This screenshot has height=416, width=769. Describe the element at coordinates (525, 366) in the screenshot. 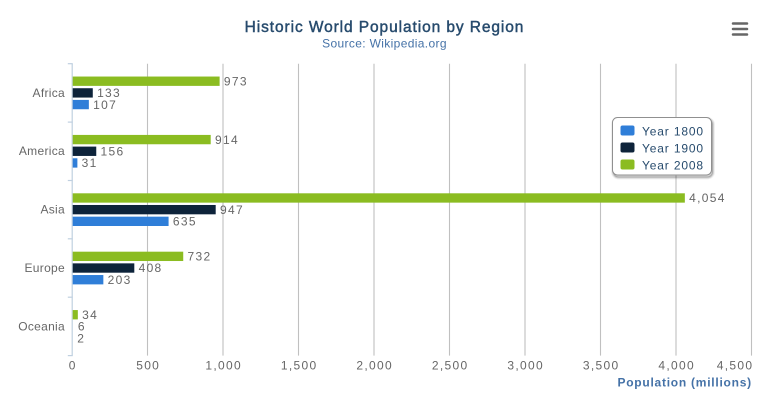

I see `svg-text: 3,000` at that location.